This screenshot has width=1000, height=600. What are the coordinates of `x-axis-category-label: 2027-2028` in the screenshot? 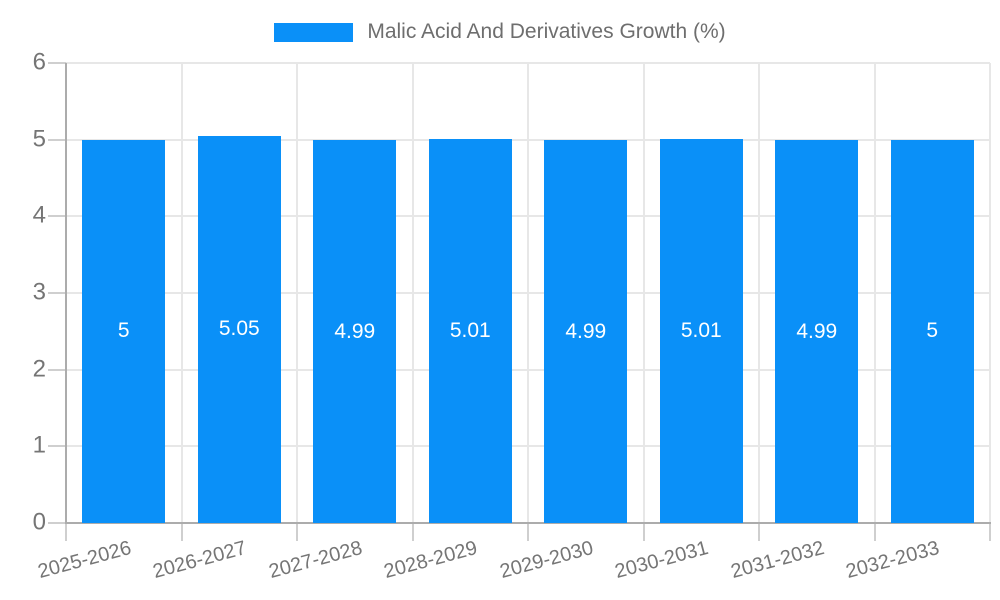 It's located at (315, 560).